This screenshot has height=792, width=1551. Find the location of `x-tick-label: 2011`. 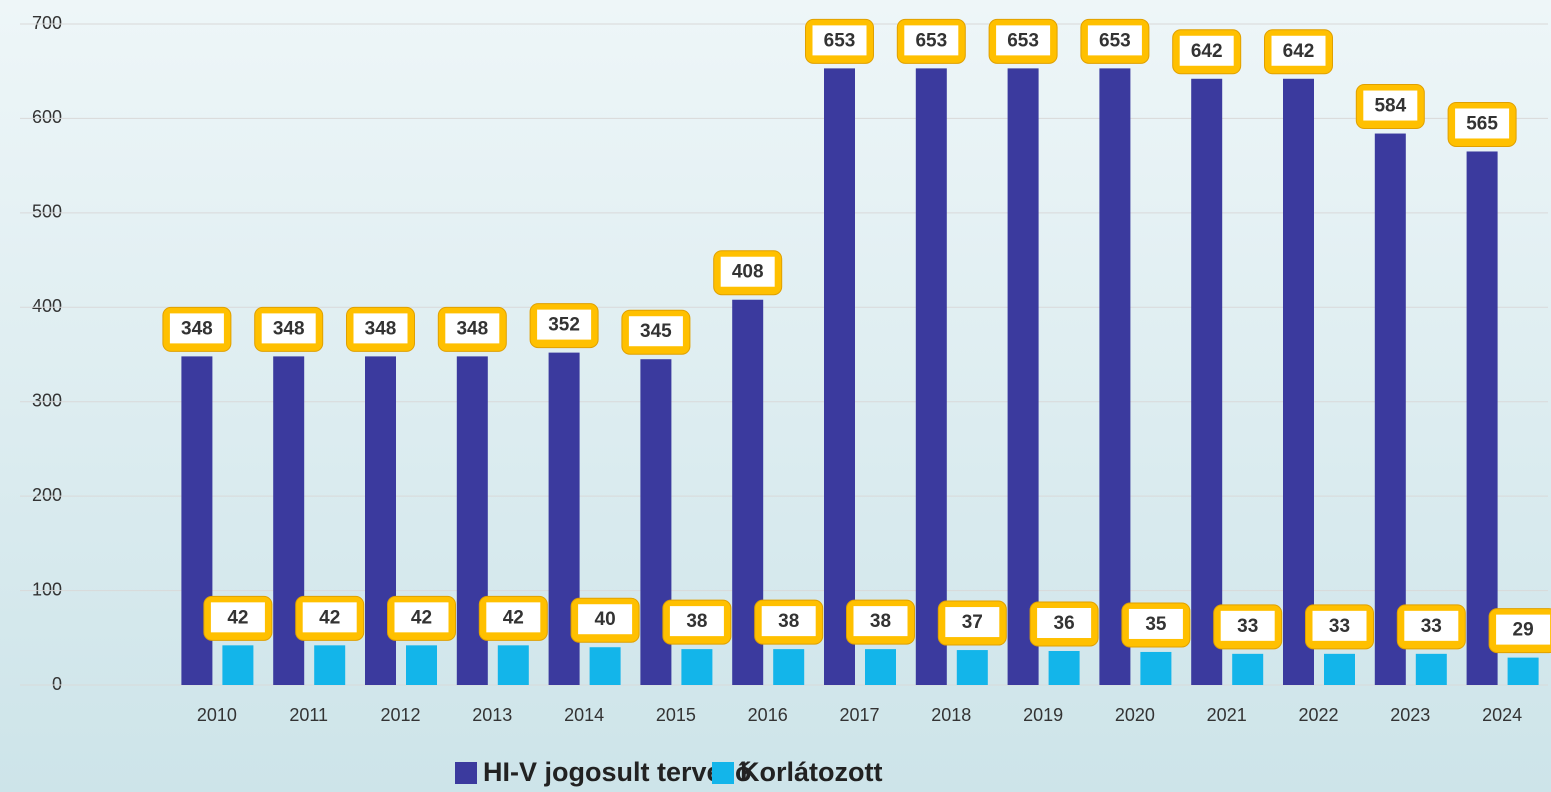

x-tick-label: 2011 is located at coordinates (308, 715).